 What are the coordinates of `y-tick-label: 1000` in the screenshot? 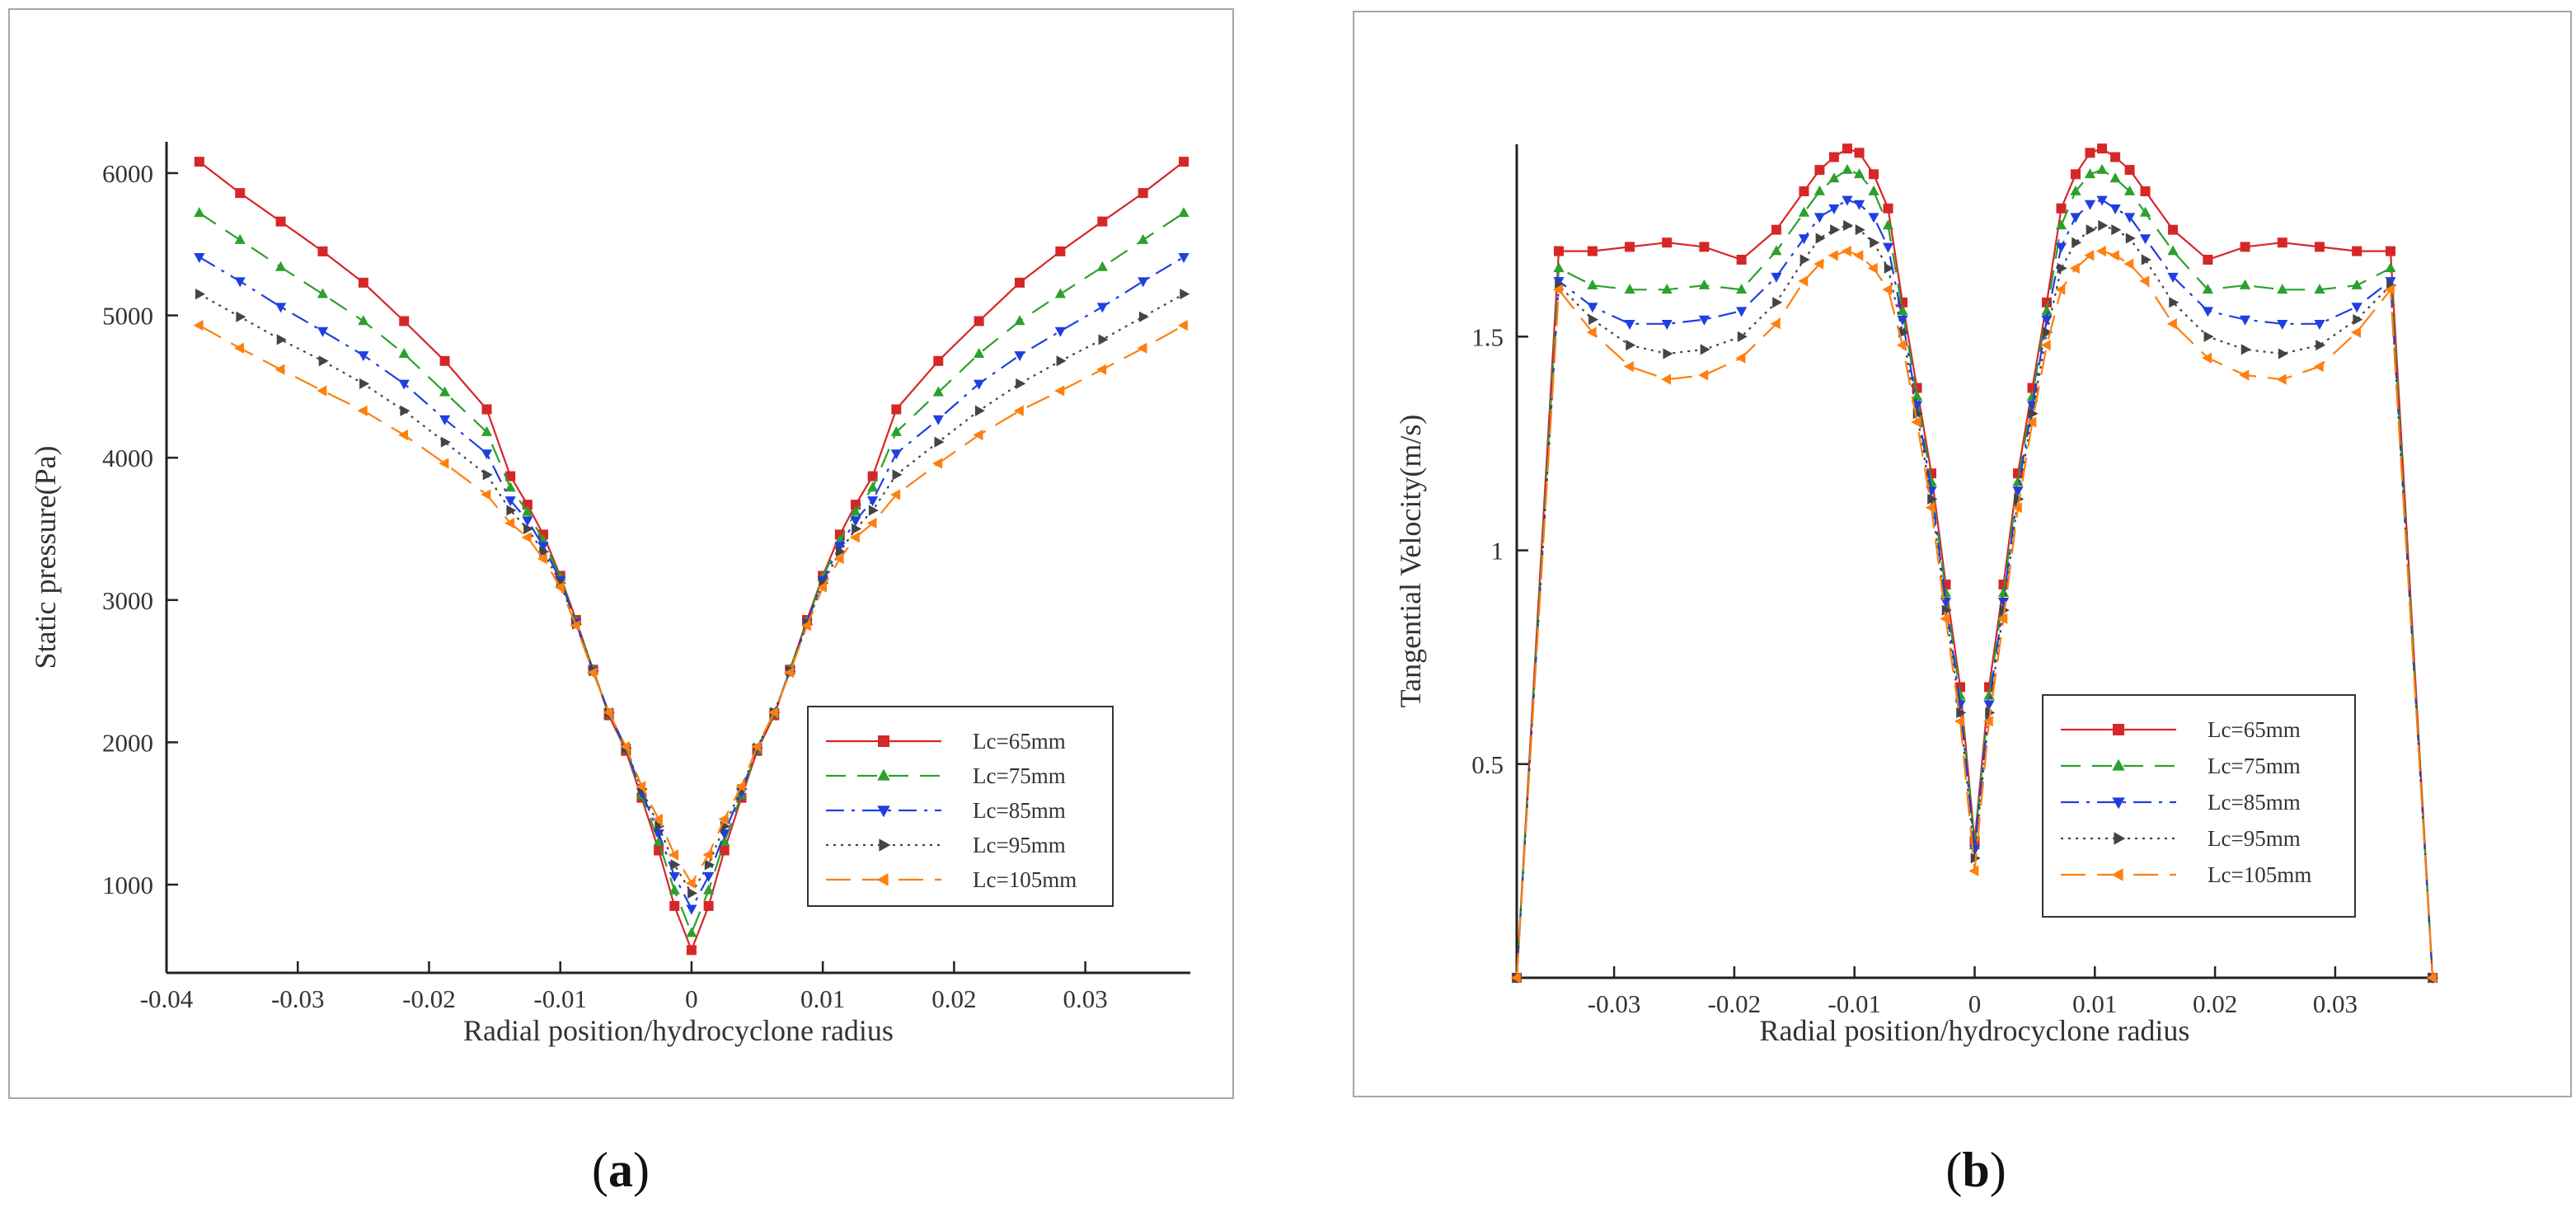 It's located at (128, 885).